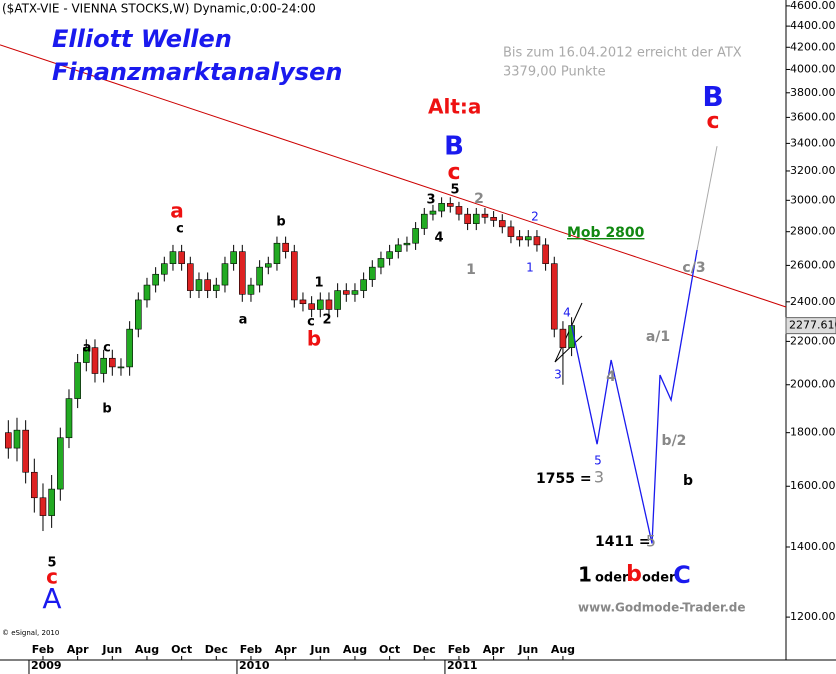 The height and width of the screenshot is (674, 836). What do you see at coordinates (254, 665) in the screenshot?
I see `year-label: 2010` at bounding box center [254, 665].